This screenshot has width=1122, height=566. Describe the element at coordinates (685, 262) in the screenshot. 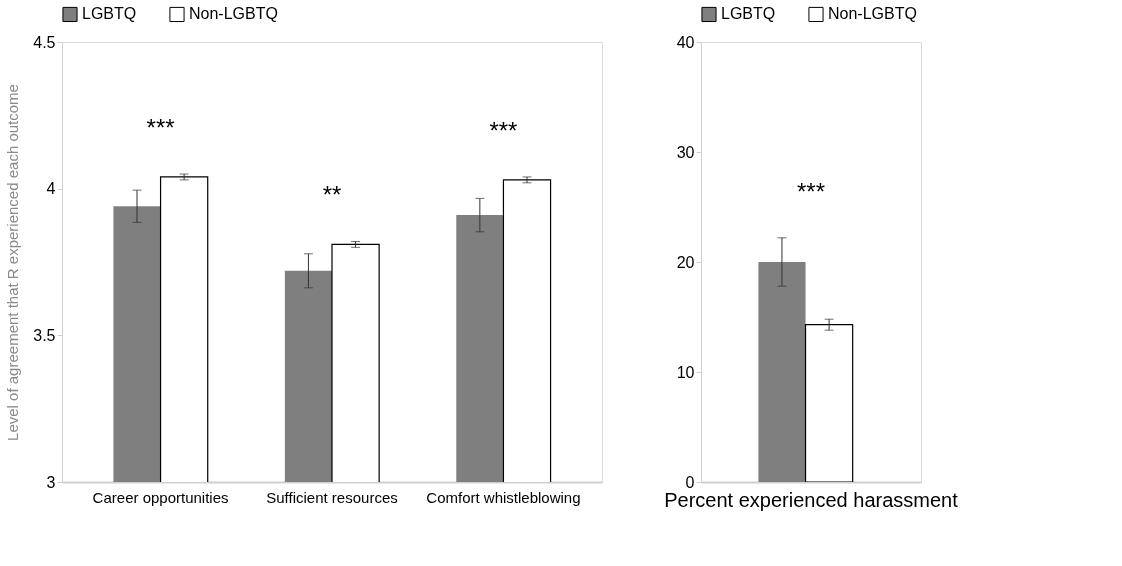

I see `y-tick-label: 20` at that location.